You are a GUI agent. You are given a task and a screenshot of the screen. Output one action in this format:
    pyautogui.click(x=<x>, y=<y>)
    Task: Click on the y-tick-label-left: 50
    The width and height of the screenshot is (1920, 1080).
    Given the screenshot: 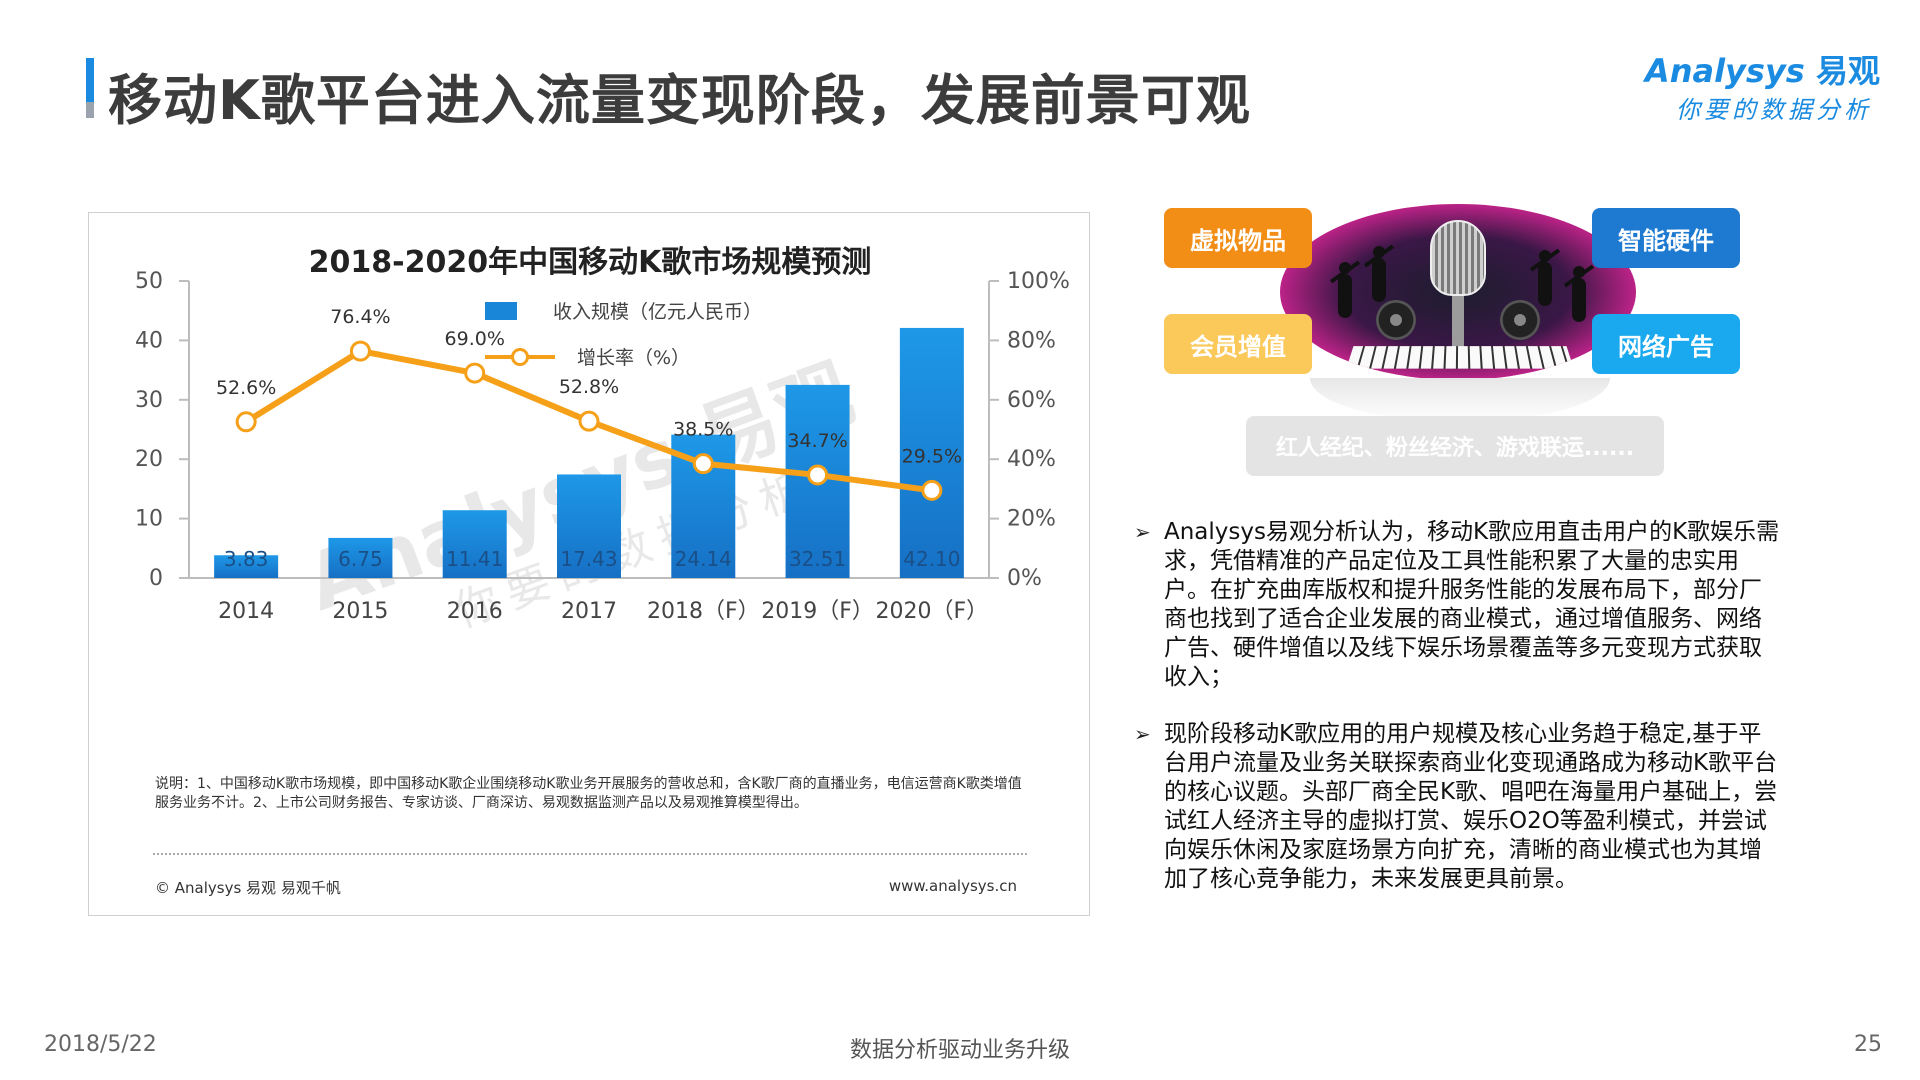 What is the action you would take?
    pyautogui.click(x=149, y=281)
    